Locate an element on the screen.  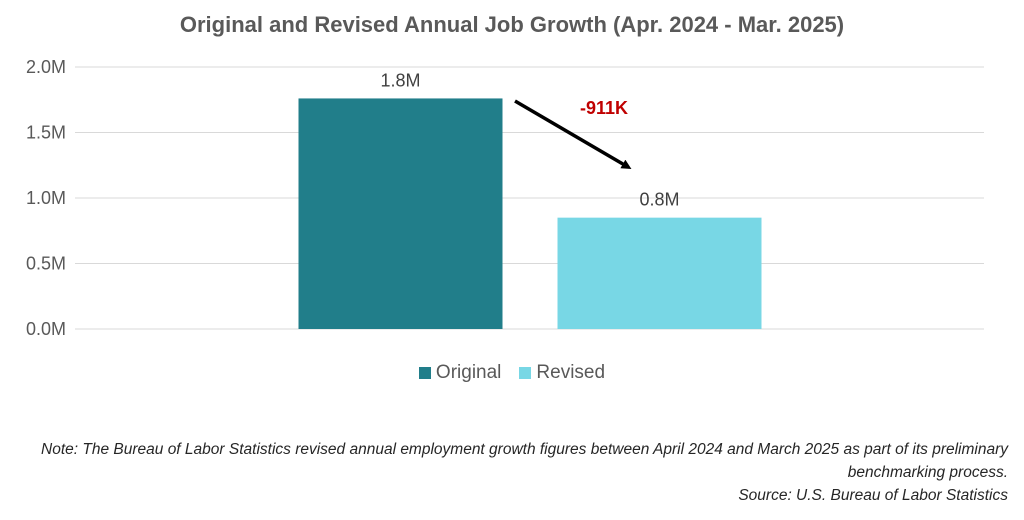
bar-revised is located at coordinates (659, 273).